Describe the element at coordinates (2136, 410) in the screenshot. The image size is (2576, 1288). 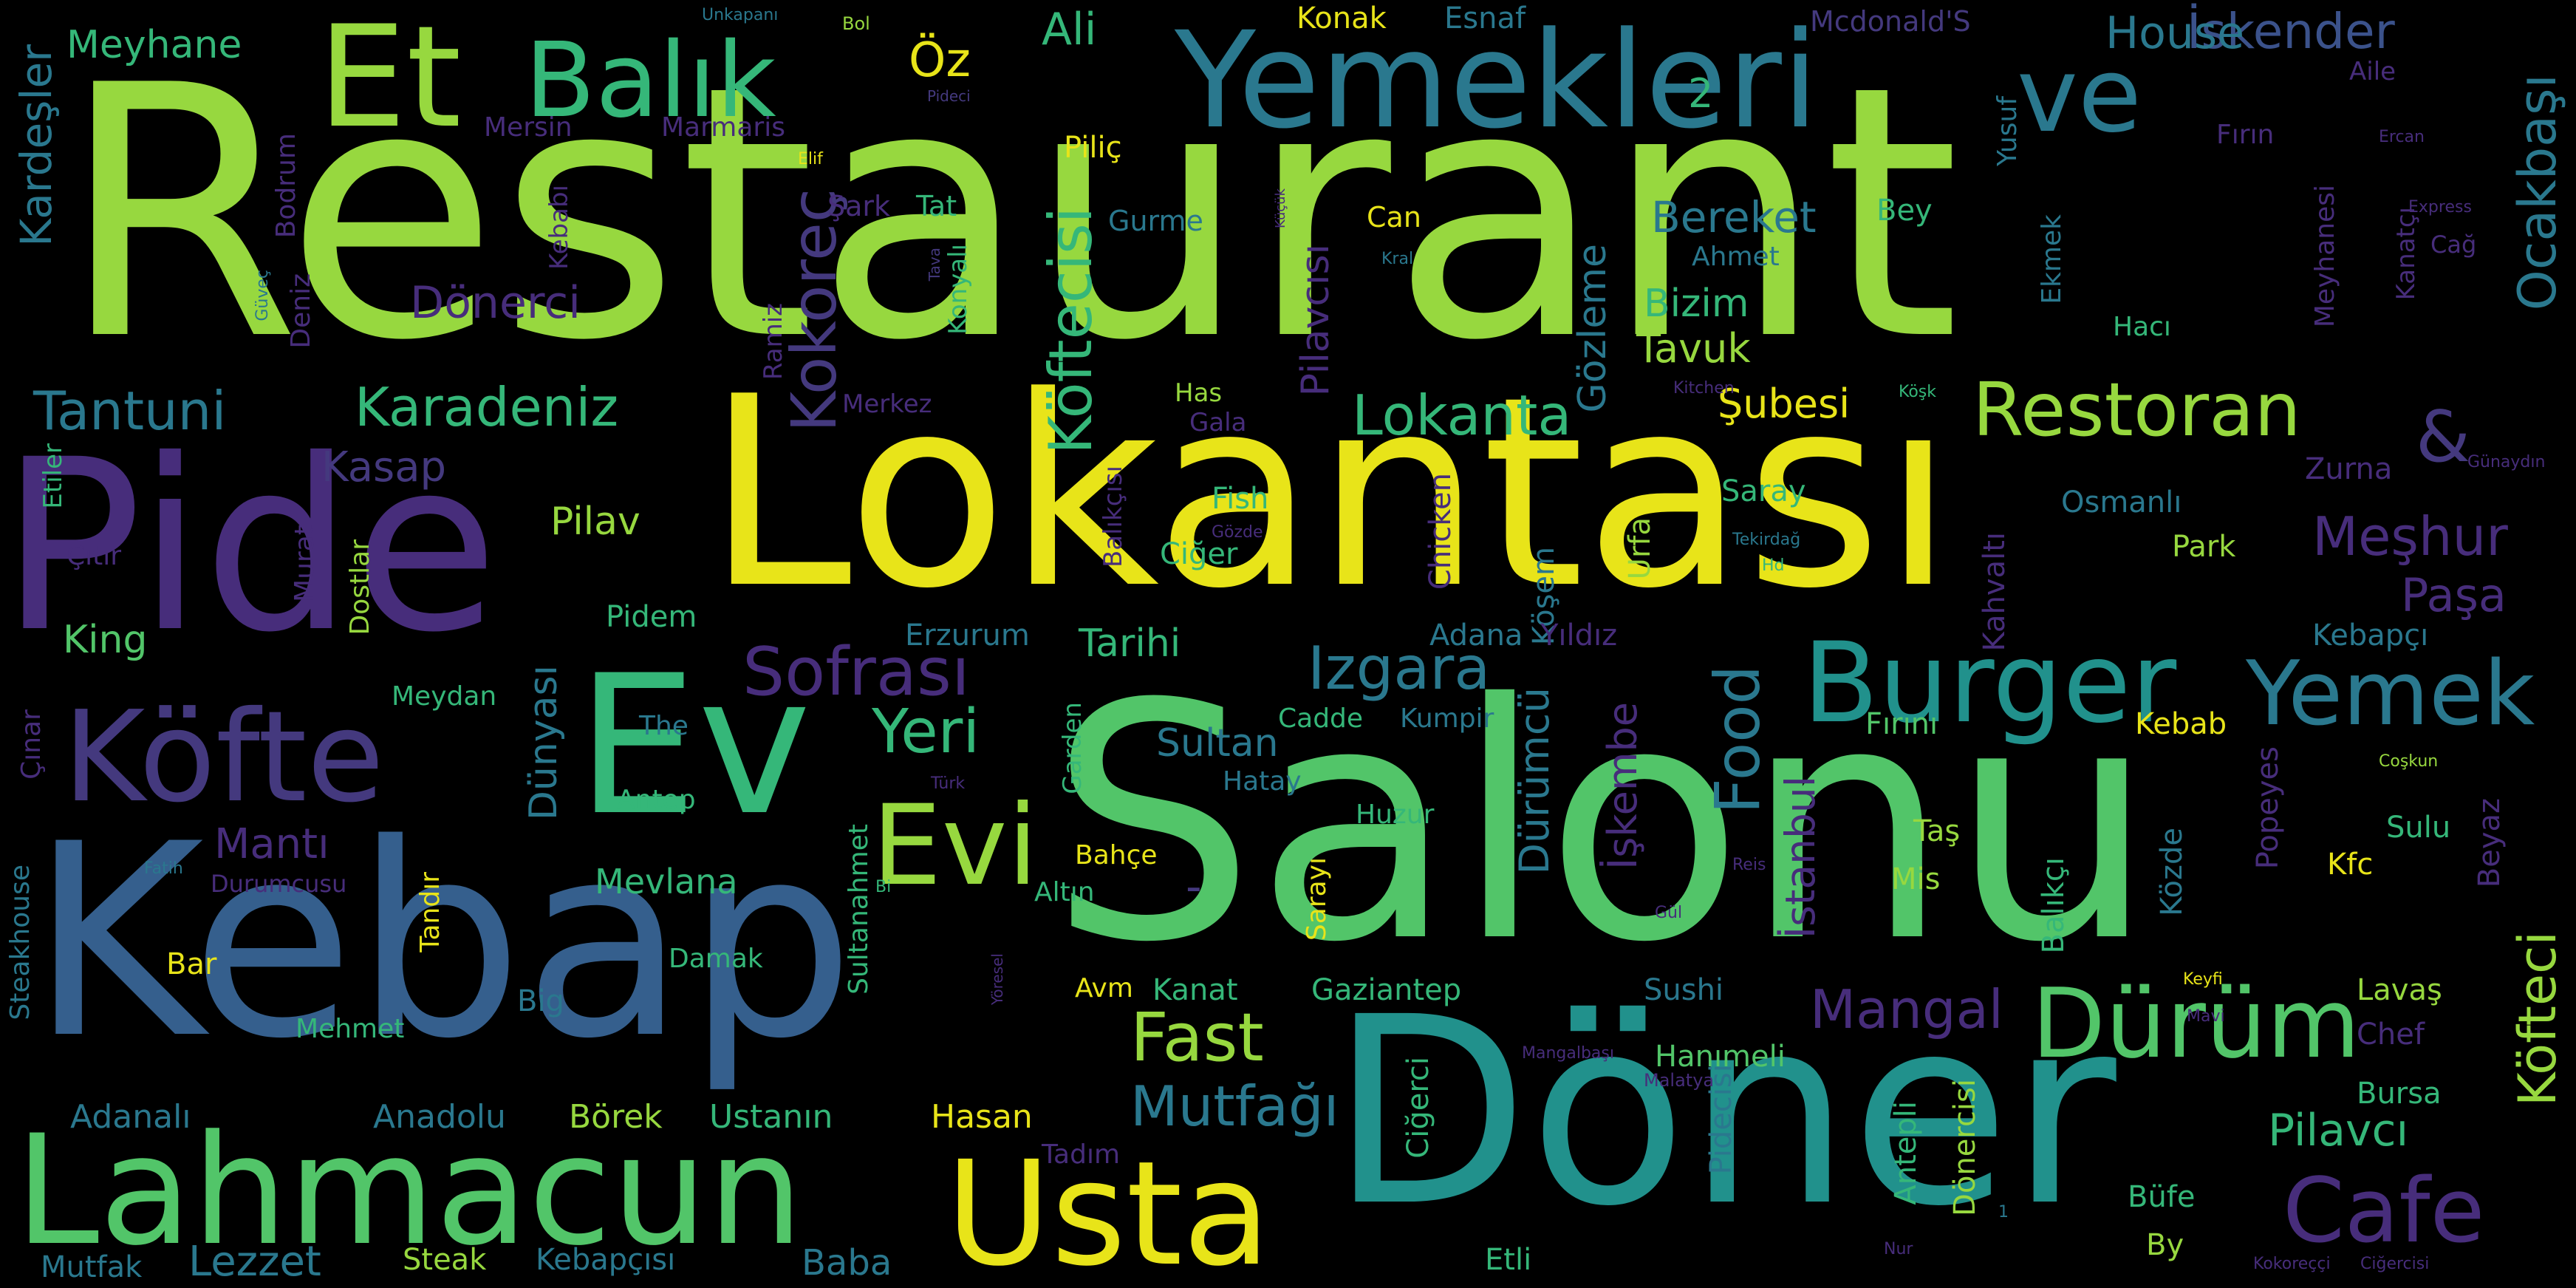
I see `word: Restoran` at that location.